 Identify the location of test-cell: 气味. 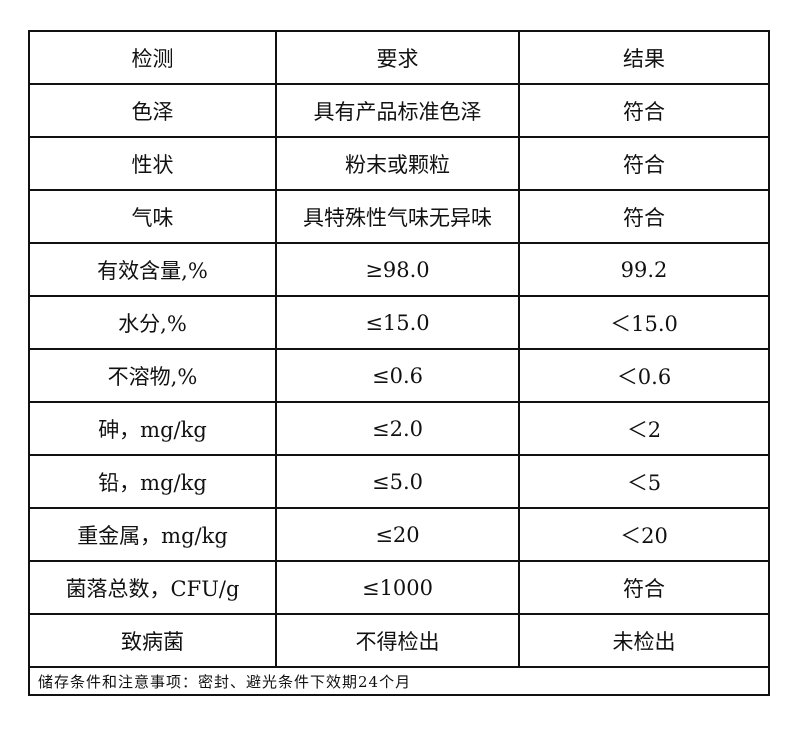
(152, 216).